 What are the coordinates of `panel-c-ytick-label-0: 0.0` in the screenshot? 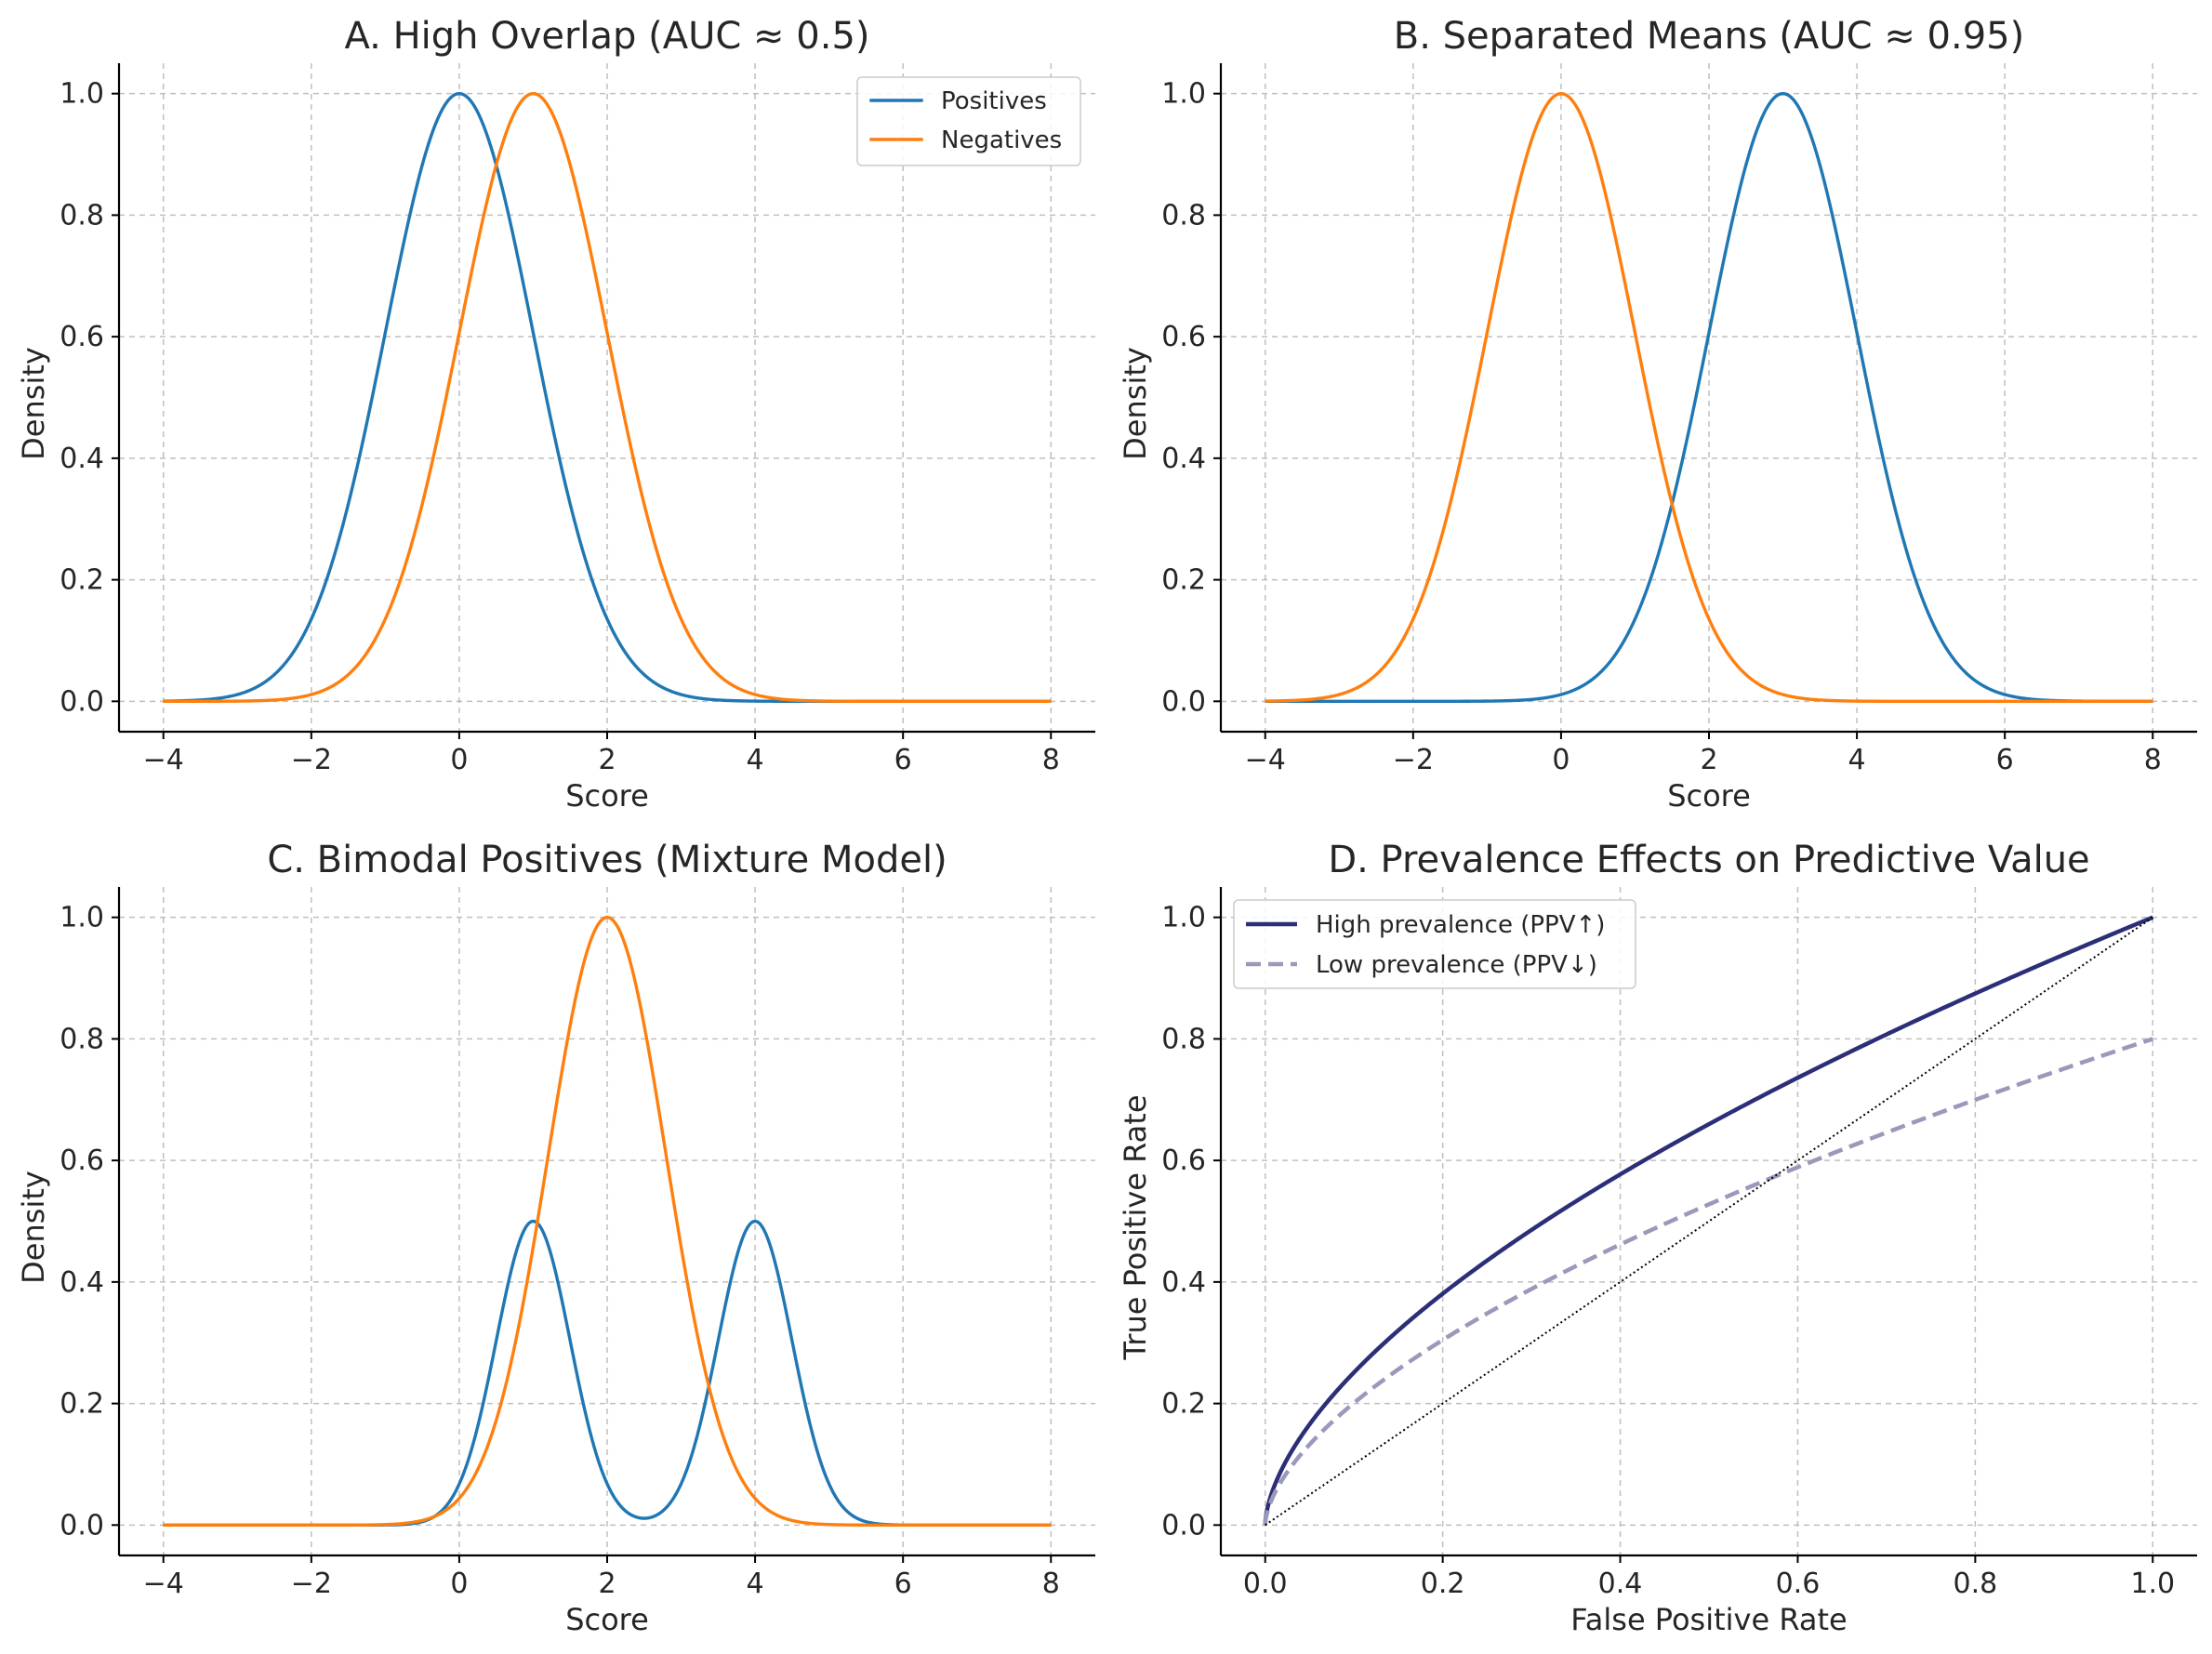 It's located at (82, 1525).